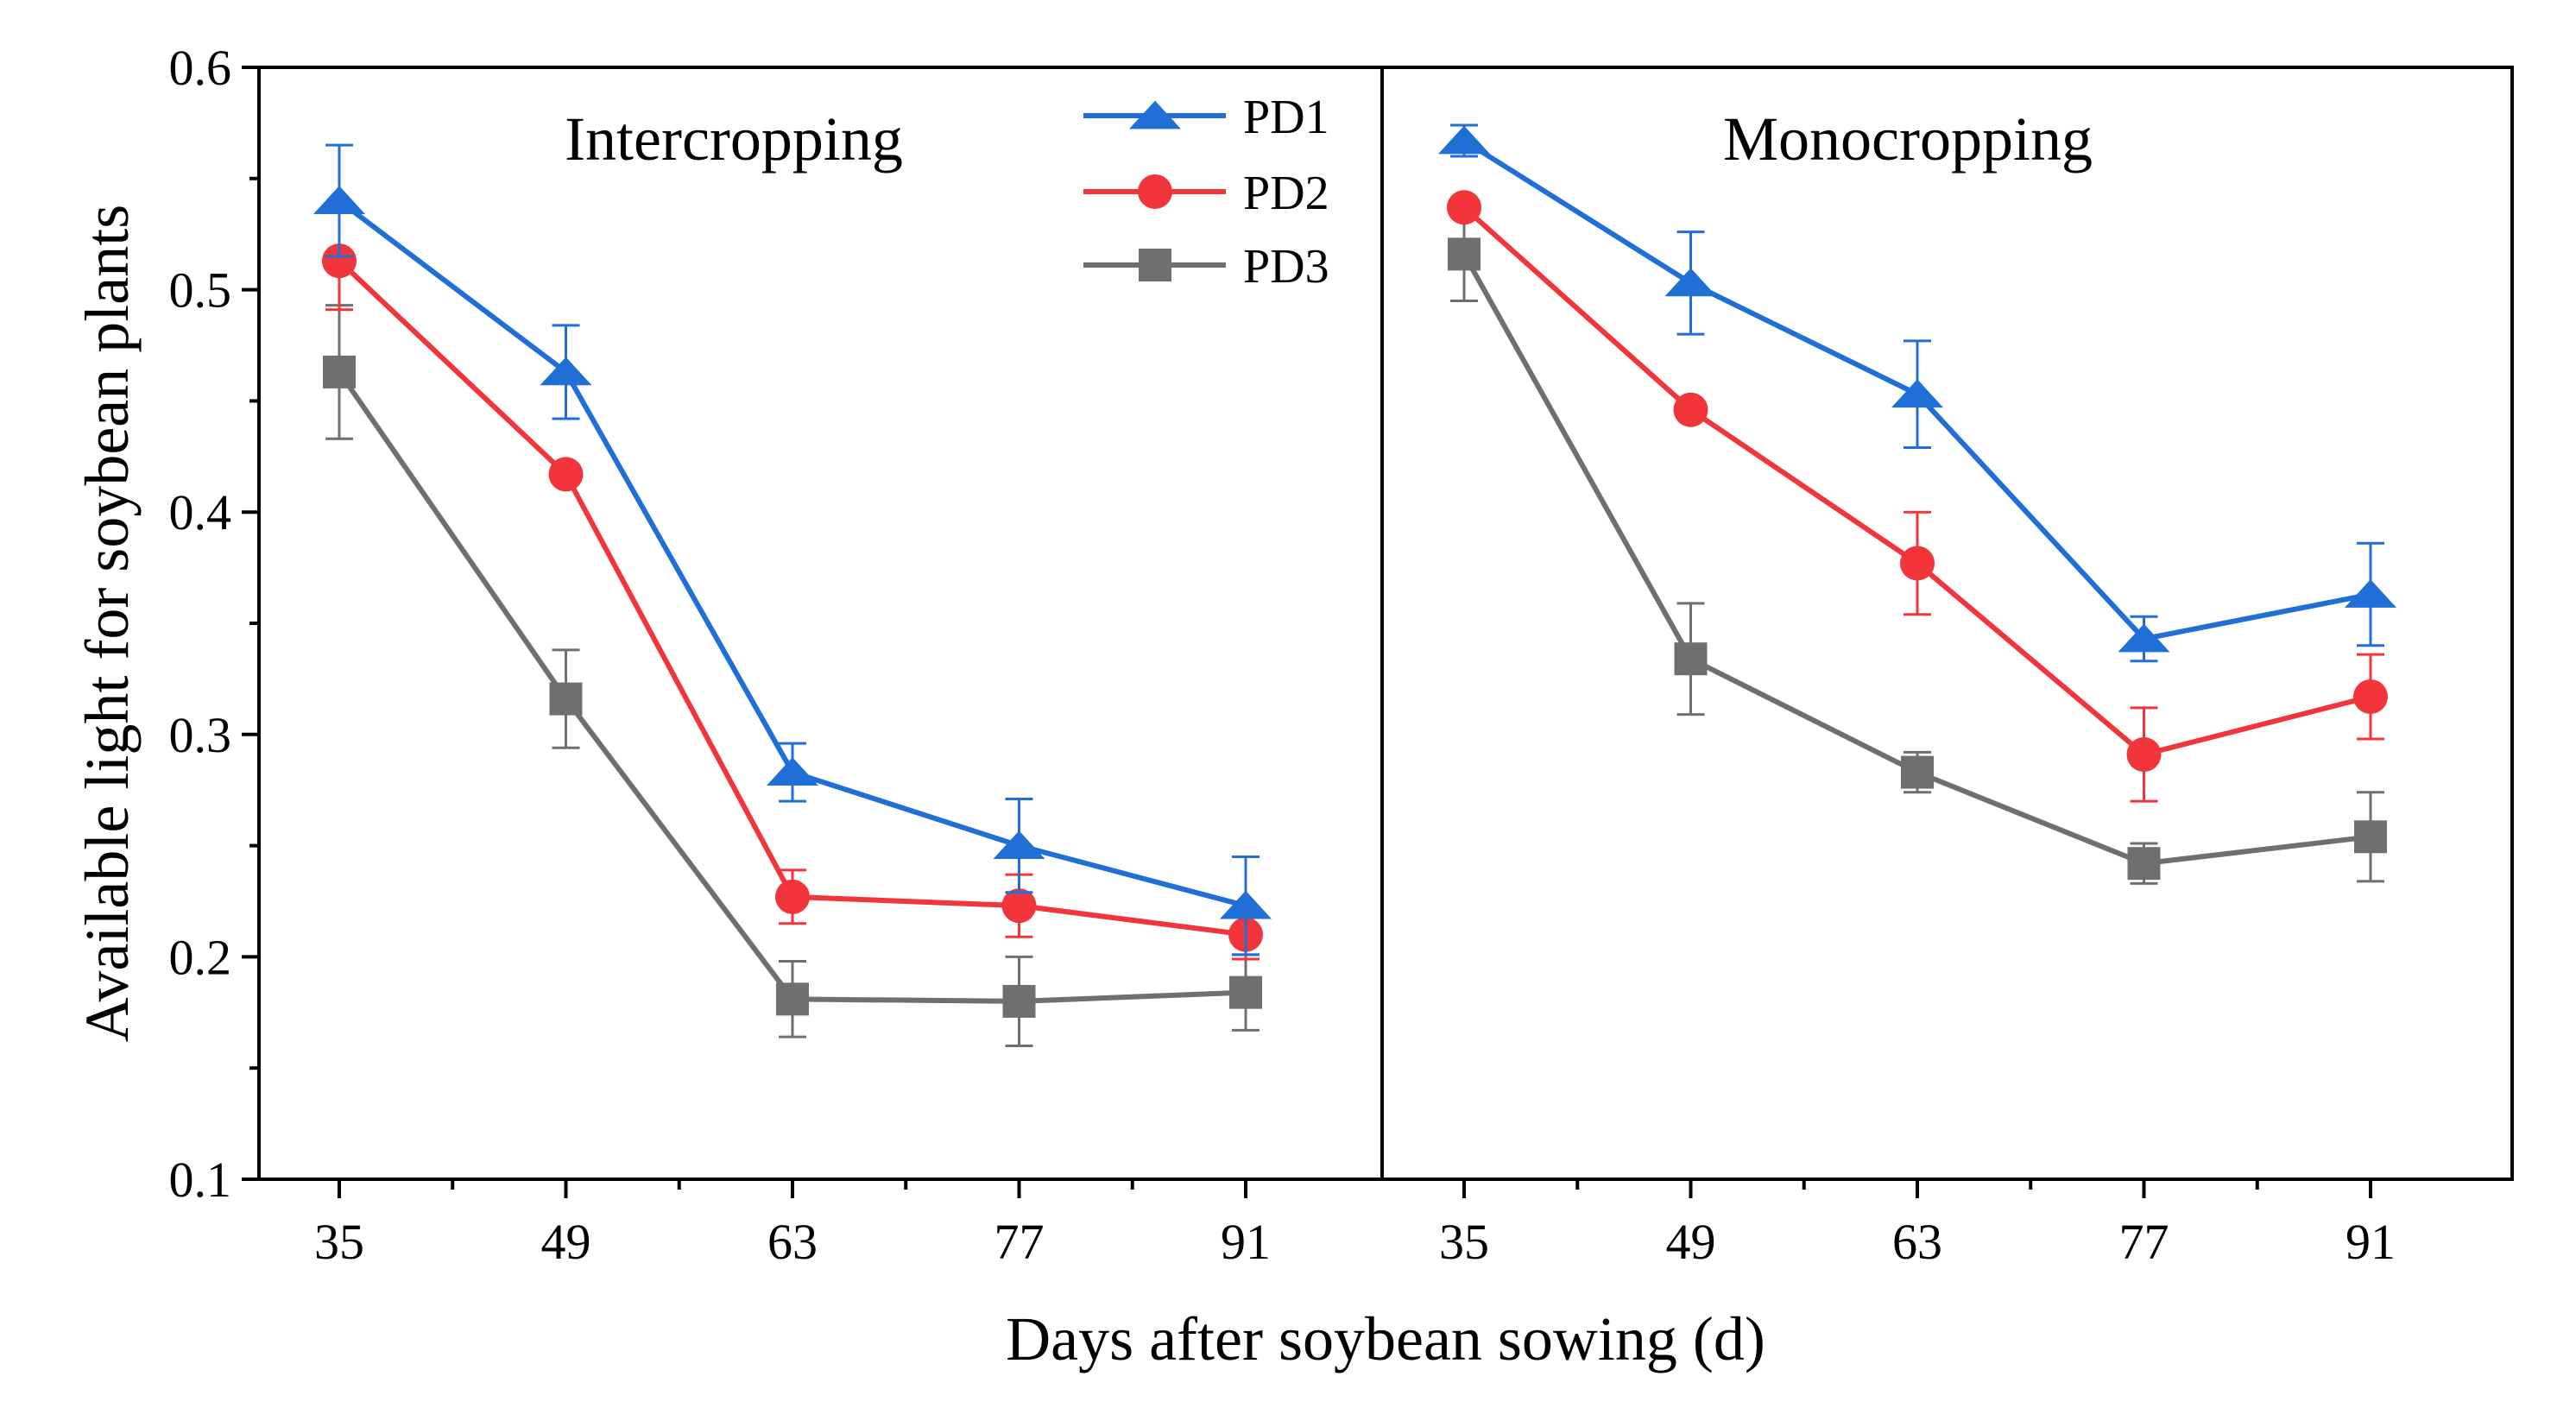  I want to click on series-pd1-monocropping, so click(1917, 393).